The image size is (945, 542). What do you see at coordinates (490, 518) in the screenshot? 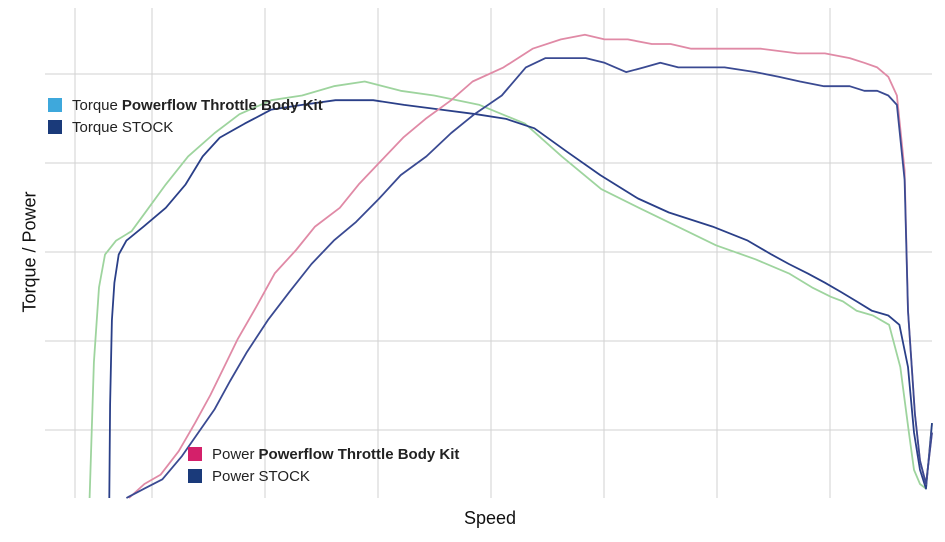
I see `x-axis-label: Speed` at bounding box center [490, 518].